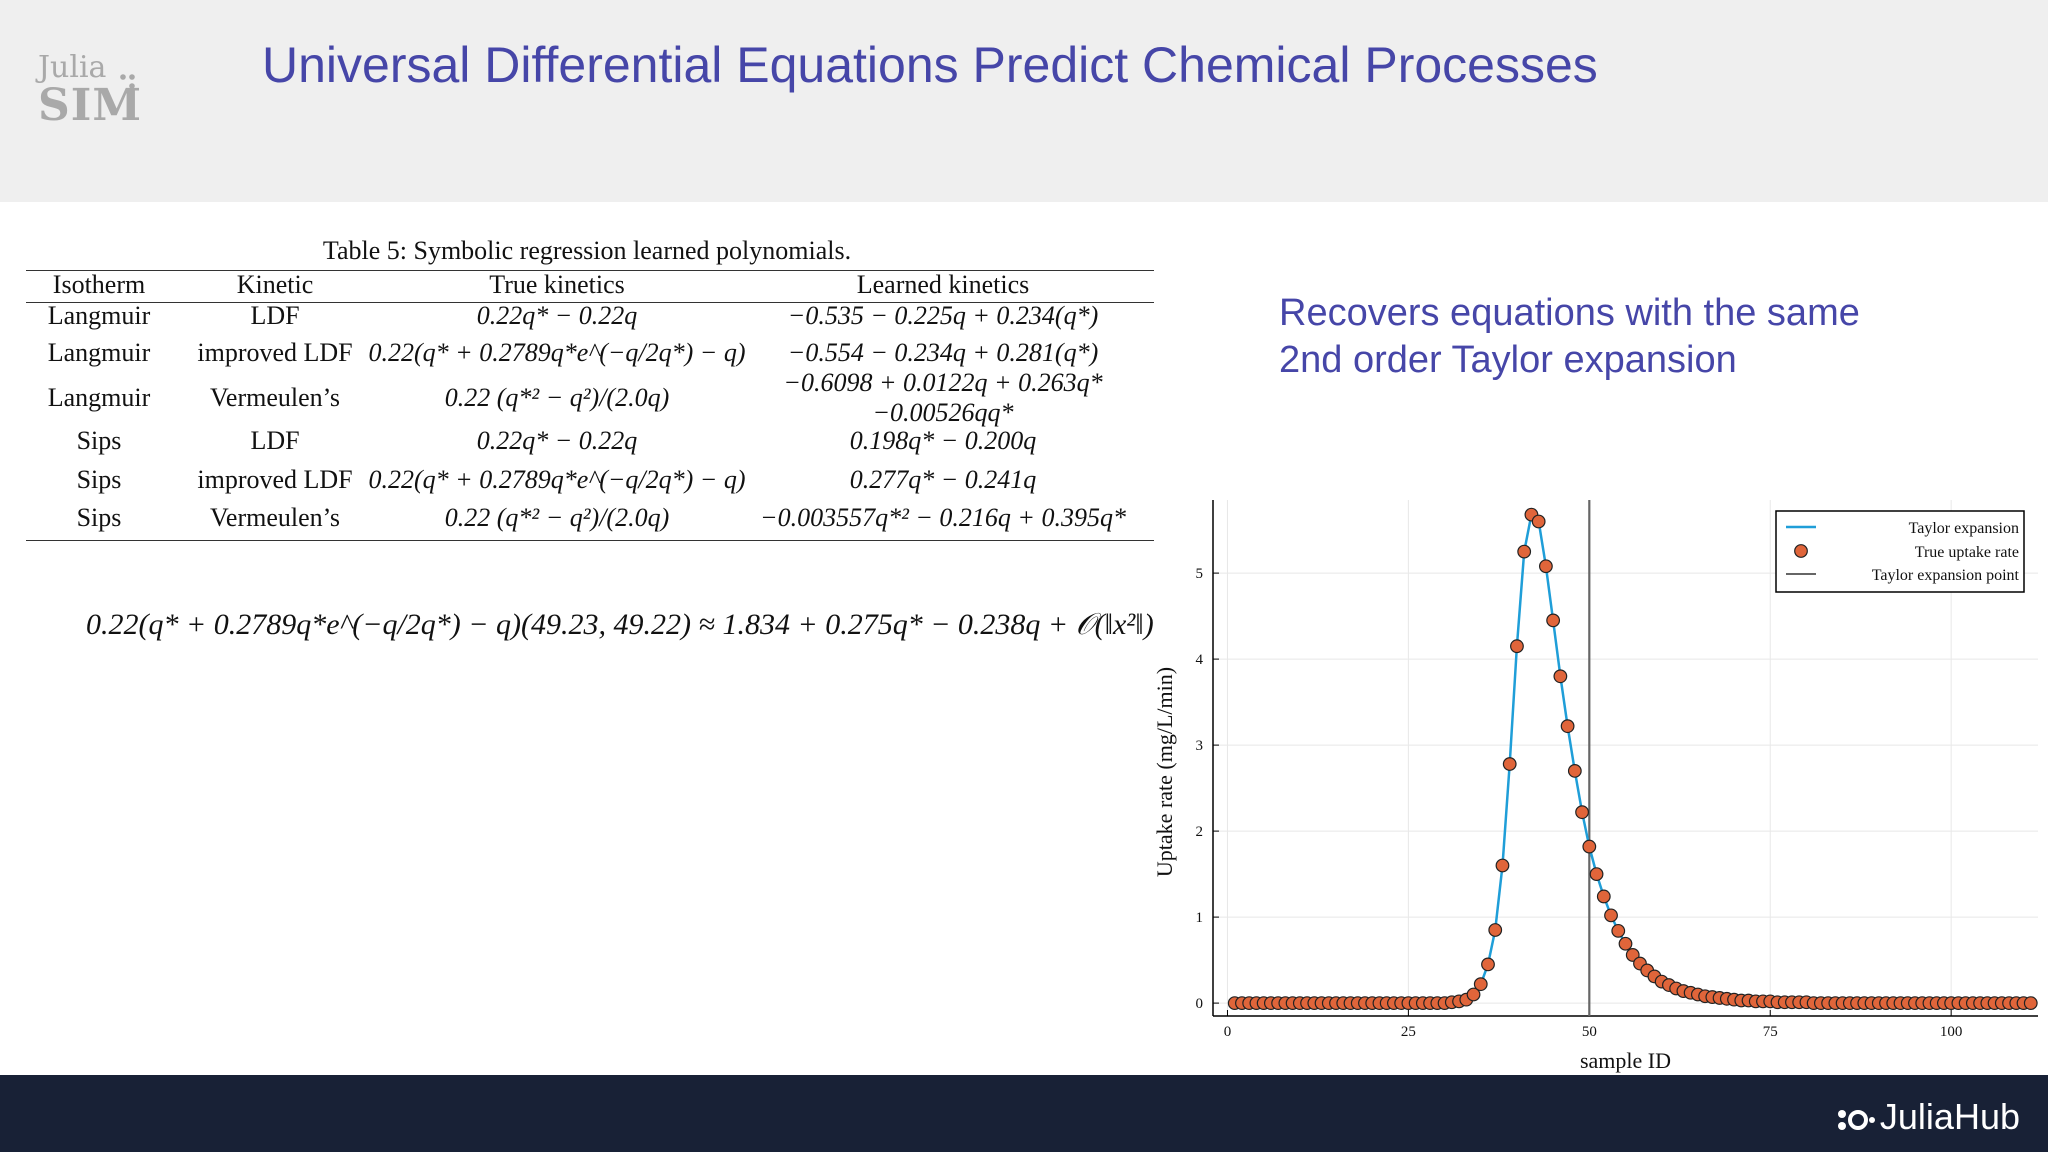  Describe the element at coordinates (1949, 1116) in the screenshot. I see `brand-name: JuliaHub` at that location.